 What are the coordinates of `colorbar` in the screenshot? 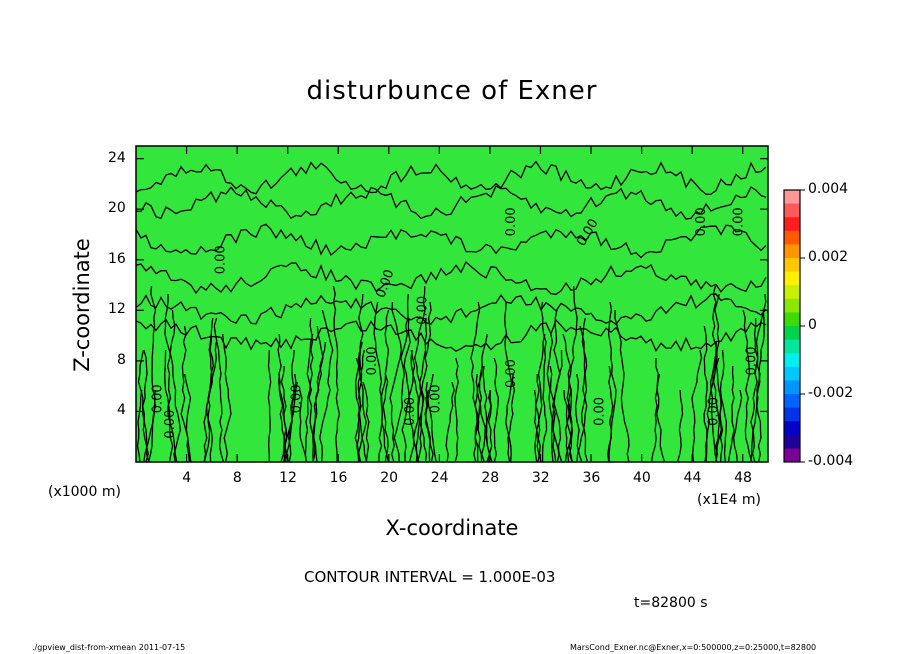 It's located at (794, 326).